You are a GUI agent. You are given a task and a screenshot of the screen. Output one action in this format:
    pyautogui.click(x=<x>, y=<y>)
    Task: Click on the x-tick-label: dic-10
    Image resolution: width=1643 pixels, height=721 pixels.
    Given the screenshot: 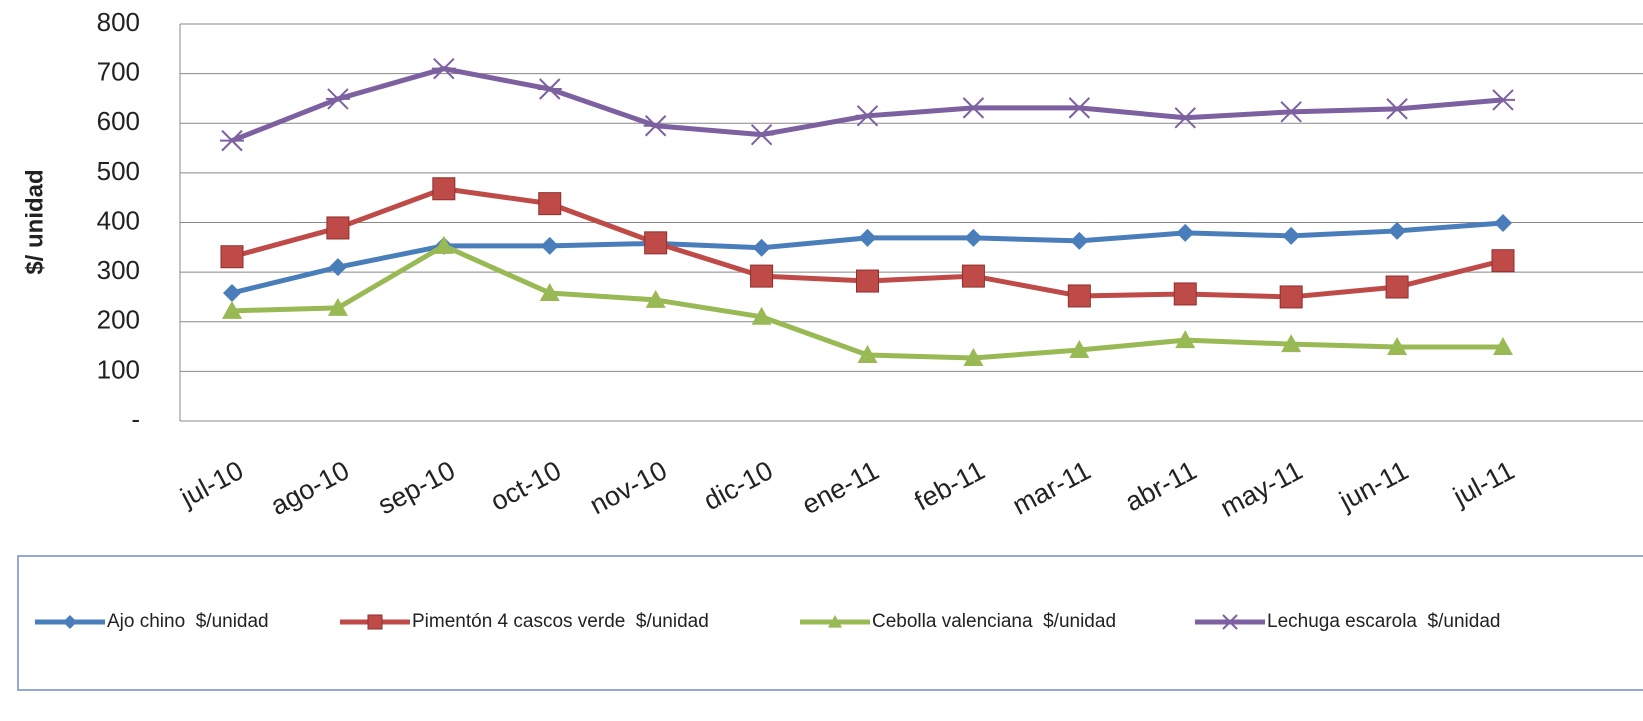 What is the action you would take?
    pyautogui.click(x=738, y=485)
    